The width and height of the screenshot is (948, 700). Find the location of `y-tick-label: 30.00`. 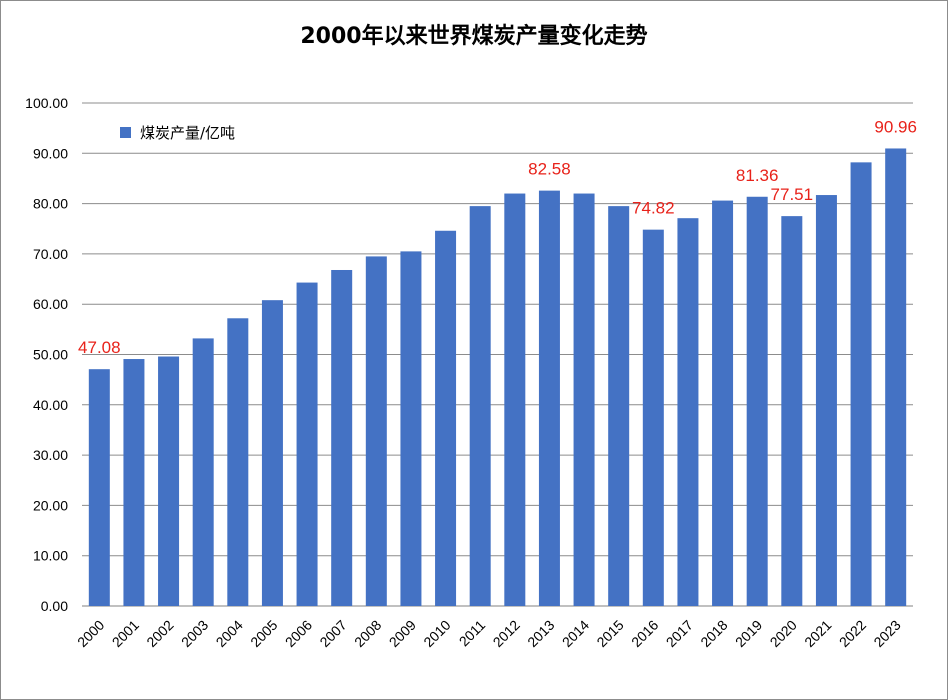

y-tick-label: 30.00 is located at coordinates (50, 455).